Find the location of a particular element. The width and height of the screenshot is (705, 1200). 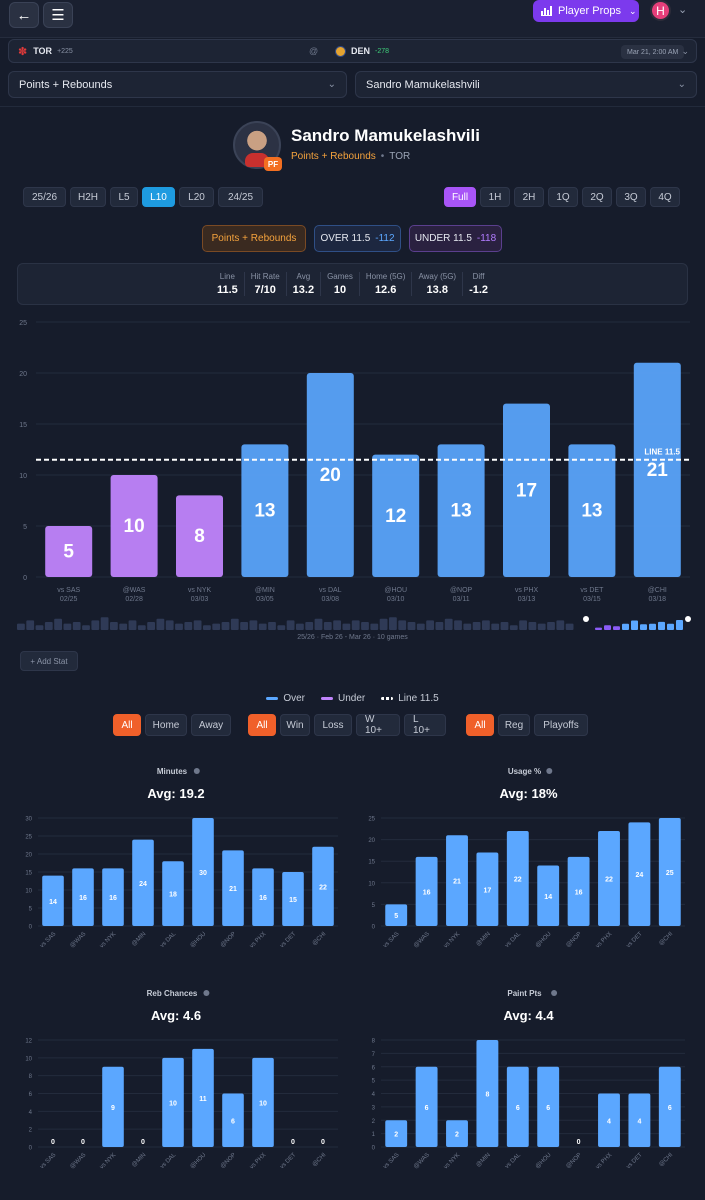

stat-select: Points + Rebounds ⌄ is located at coordinates (177, 84).